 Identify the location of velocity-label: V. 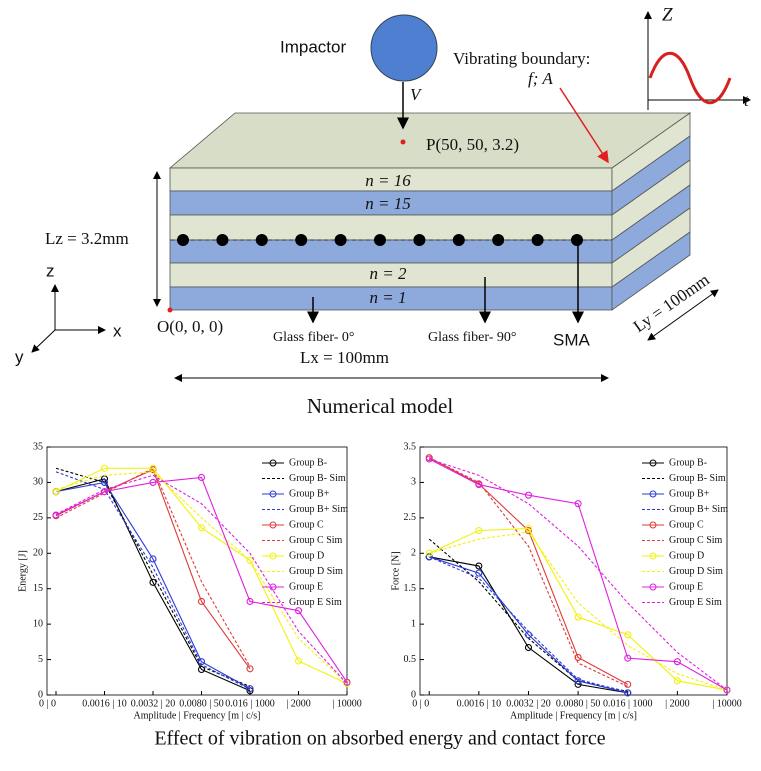
(416, 94).